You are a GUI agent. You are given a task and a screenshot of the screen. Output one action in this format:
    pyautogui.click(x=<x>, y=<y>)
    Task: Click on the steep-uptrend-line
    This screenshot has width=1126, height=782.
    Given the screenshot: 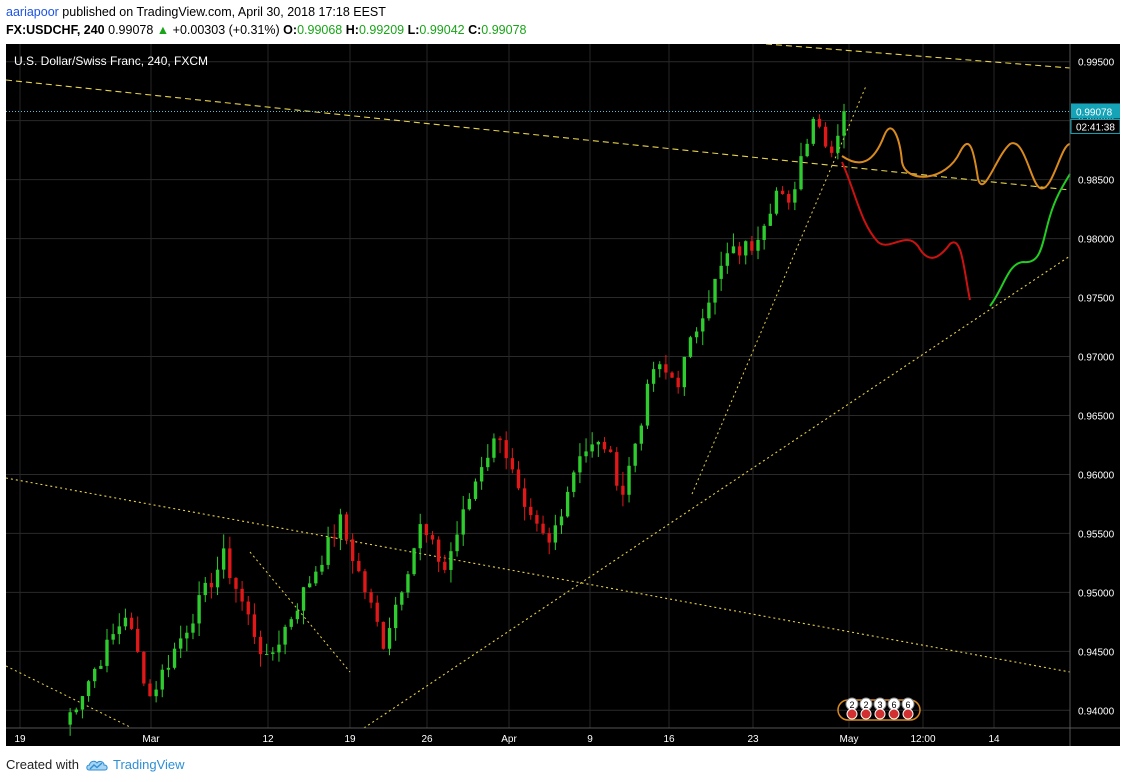 What is the action you would take?
    pyautogui.click(x=779, y=290)
    